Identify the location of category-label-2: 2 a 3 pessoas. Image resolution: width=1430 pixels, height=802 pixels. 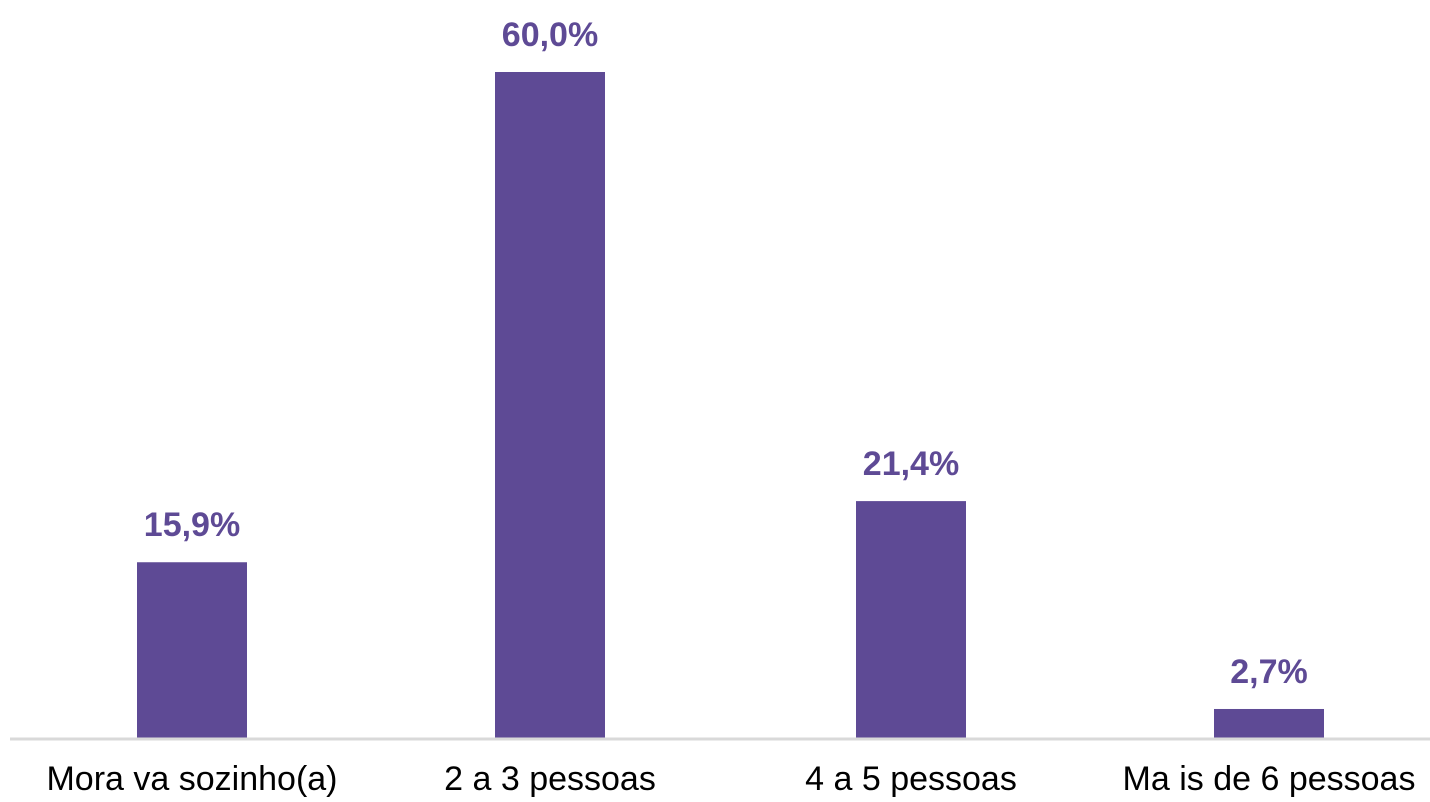
(550, 779).